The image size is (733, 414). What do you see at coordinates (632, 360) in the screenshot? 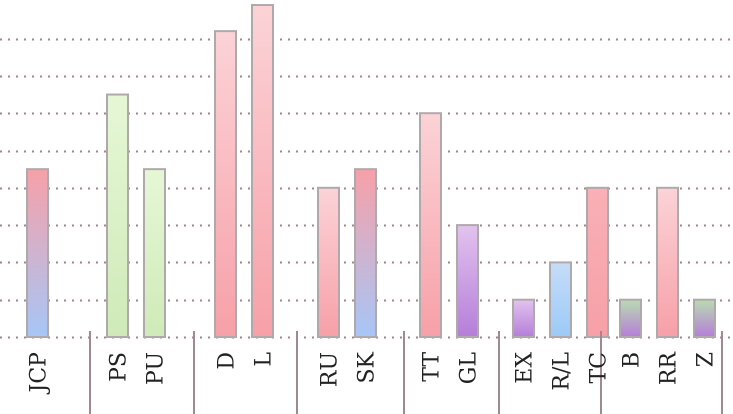
I see `tick-label-b: B` at bounding box center [632, 360].